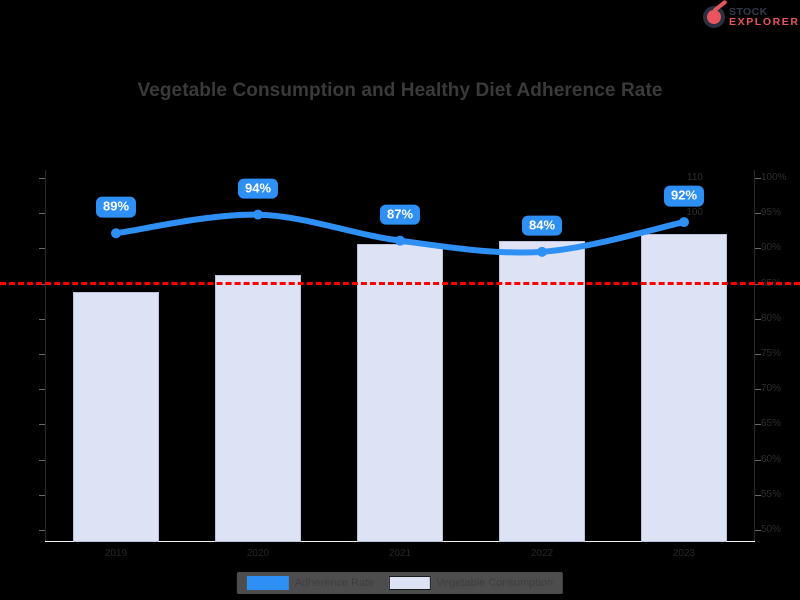 This screenshot has width=800, height=600. What do you see at coordinates (771, 424) in the screenshot?
I see `y-tick-label-right: 65%` at bounding box center [771, 424].